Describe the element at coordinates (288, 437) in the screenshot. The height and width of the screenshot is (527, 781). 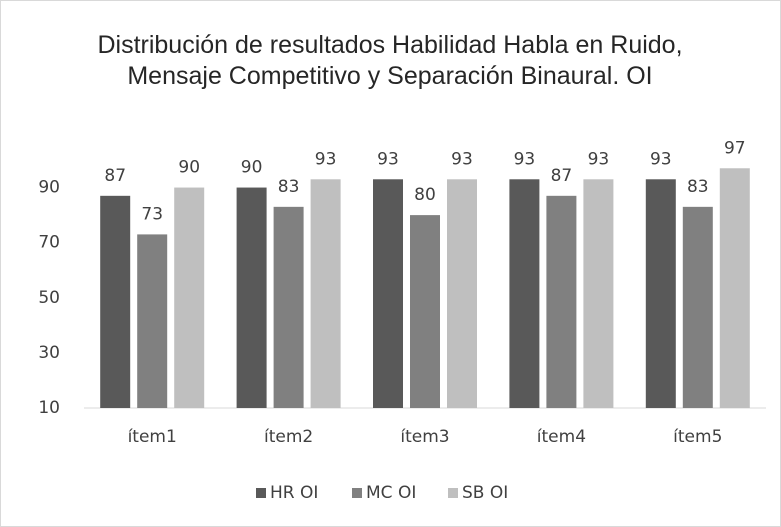
I see `x-tick-label: ítem2` at that location.